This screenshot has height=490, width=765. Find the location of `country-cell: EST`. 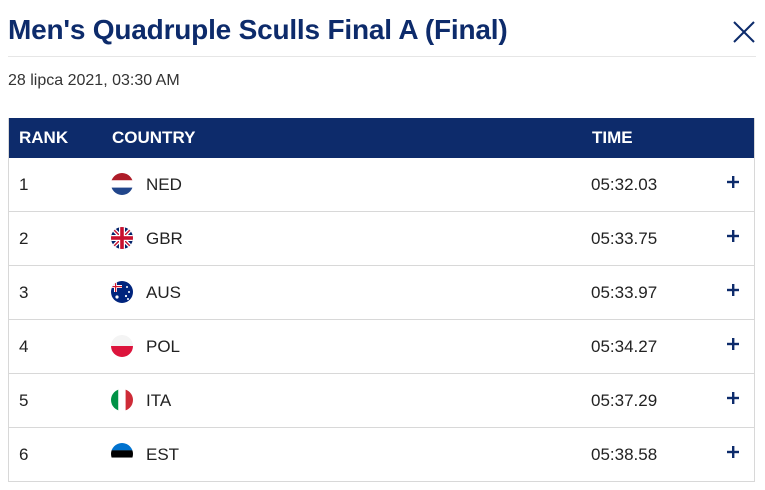

country-cell: EST is located at coordinates (163, 454).